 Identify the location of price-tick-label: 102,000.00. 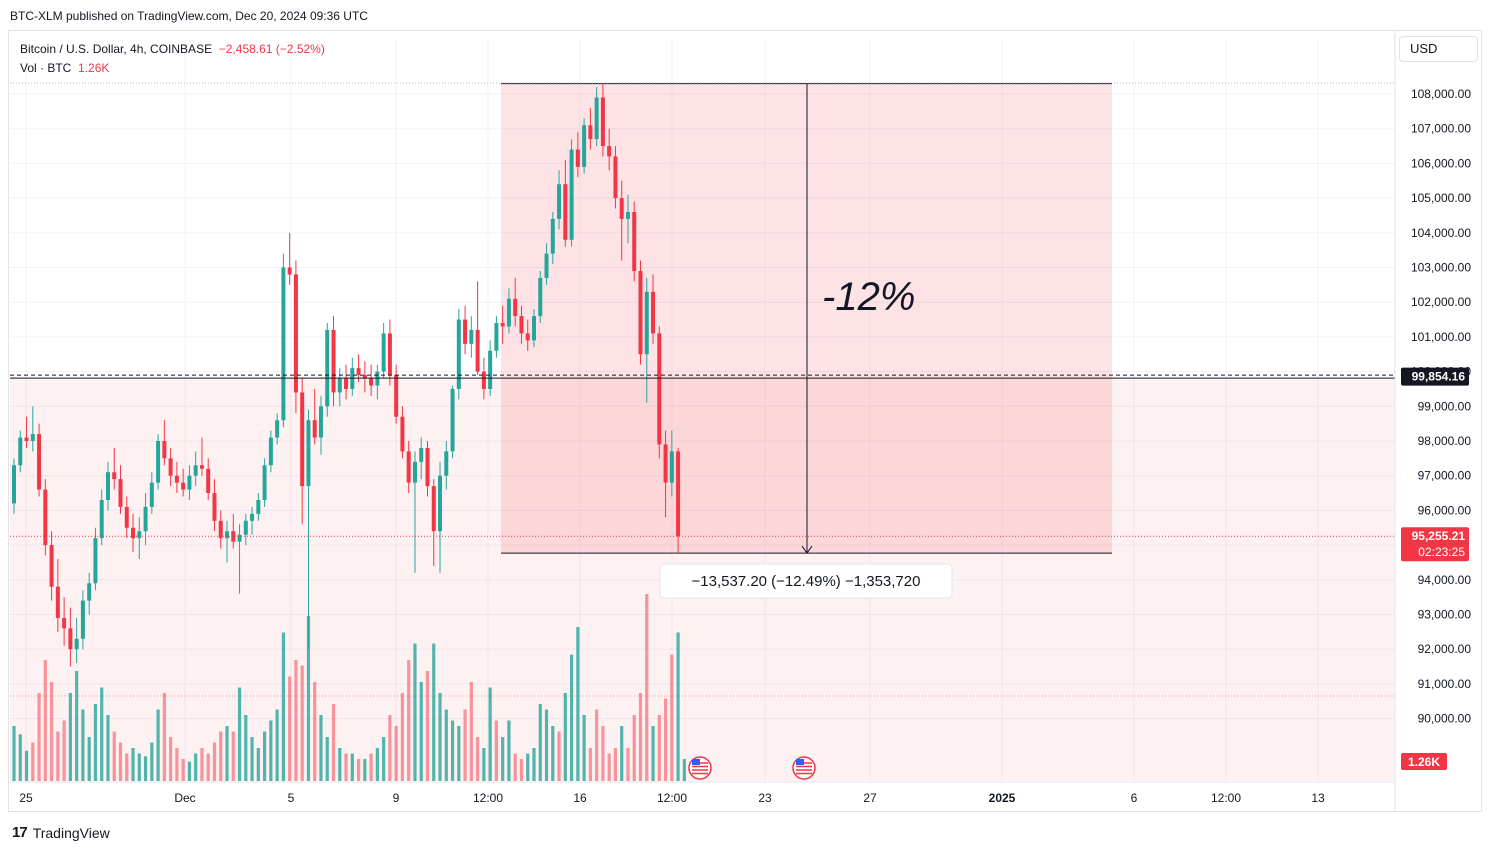
(1441, 302).